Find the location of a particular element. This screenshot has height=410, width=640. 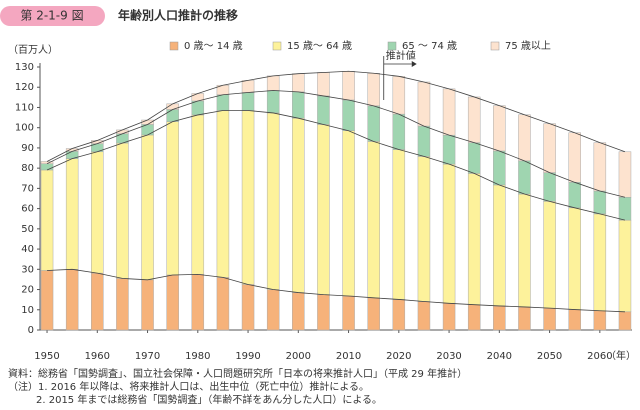

header-badge is located at coordinates (52, 16).